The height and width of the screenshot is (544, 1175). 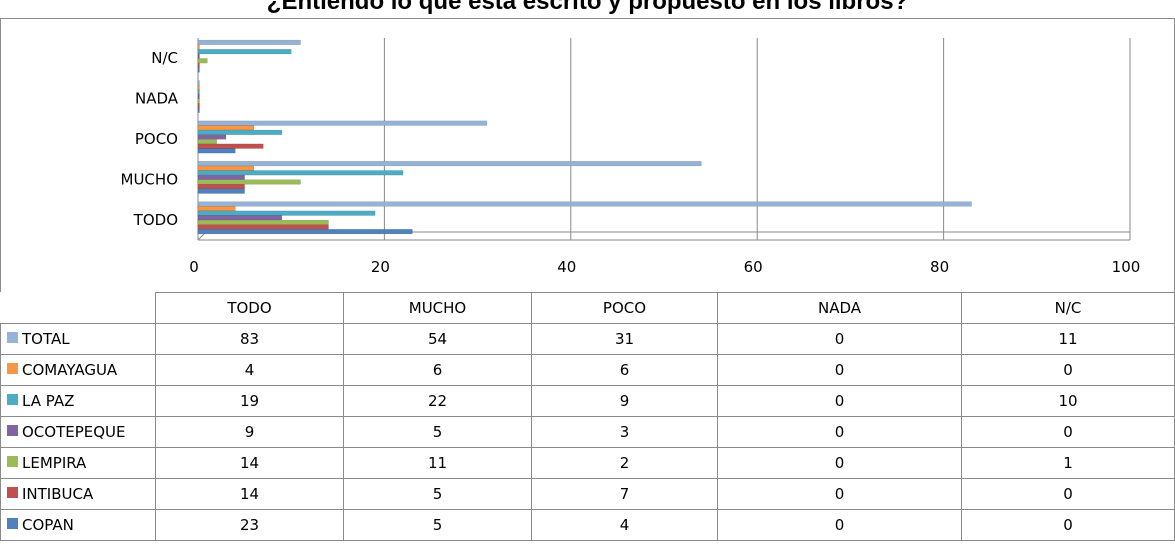 What do you see at coordinates (48, 525) in the screenshot?
I see `series-name: COPAN` at bounding box center [48, 525].